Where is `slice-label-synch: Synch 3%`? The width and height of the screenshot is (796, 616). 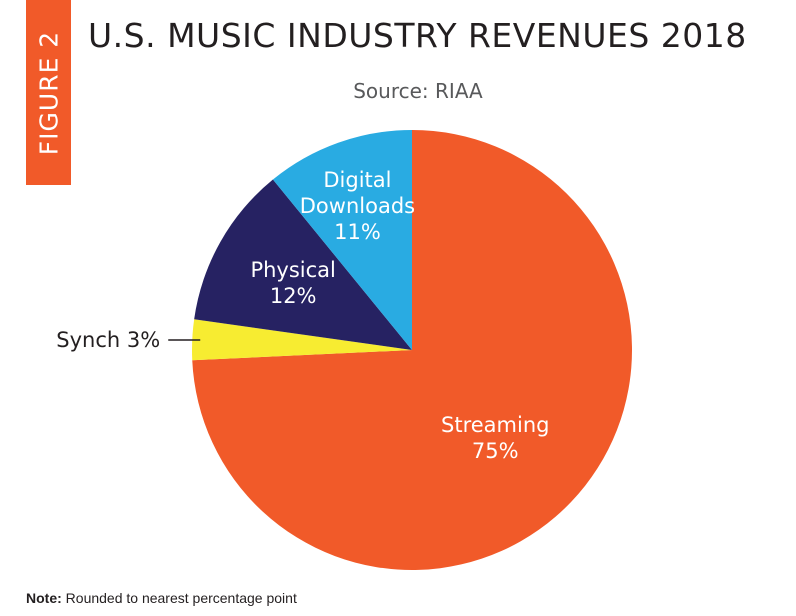
slice-label-synch: Synch 3% is located at coordinates (108, 340).